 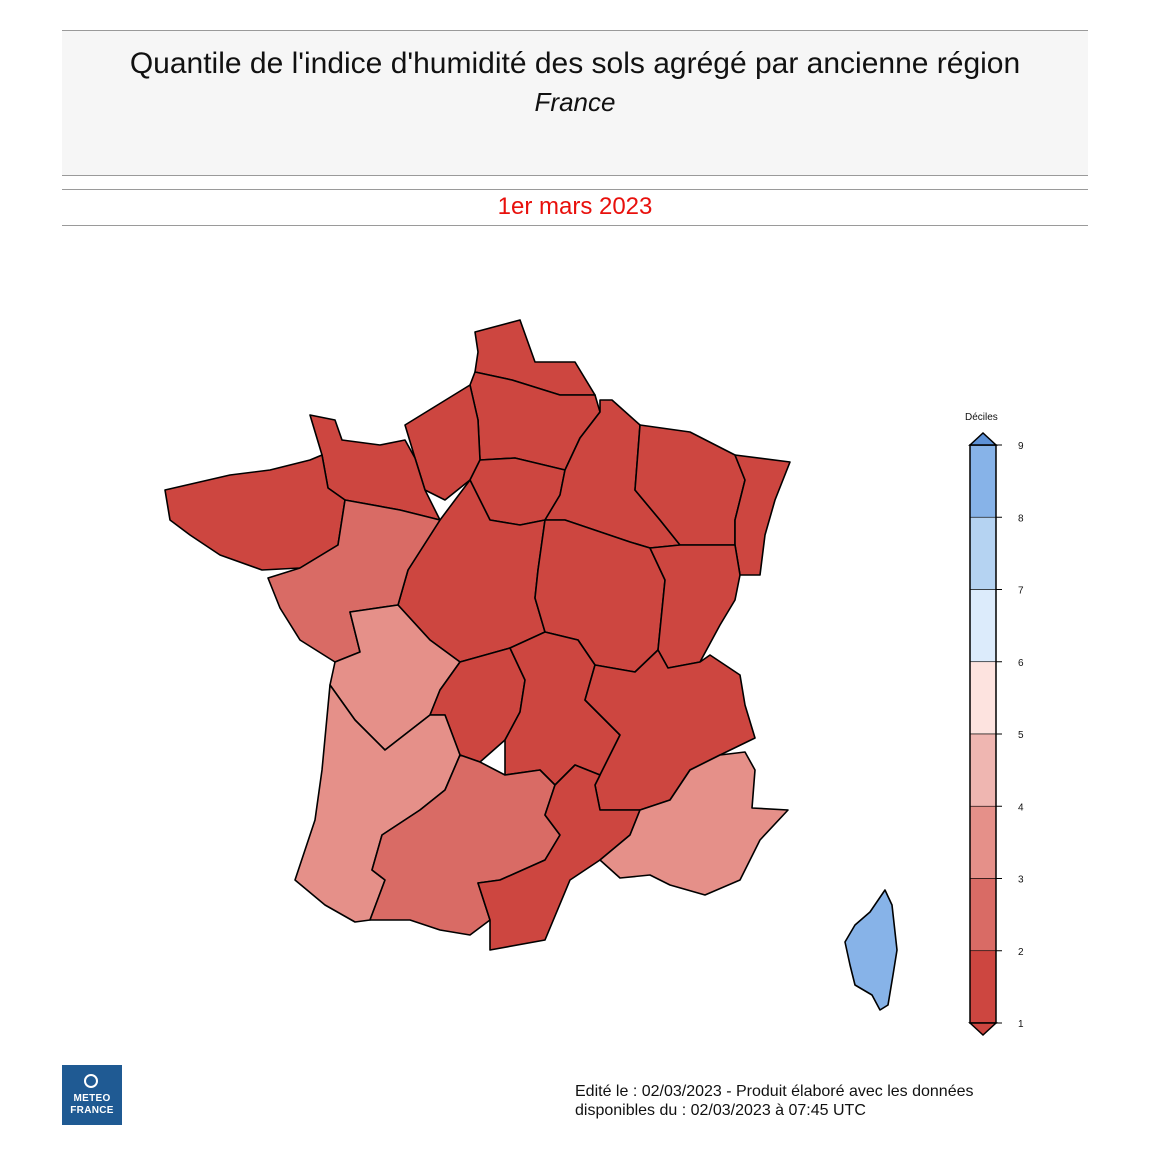 What do you see at coordinates (1021, 1024) in the screenshot?
I see `legend-tick-label: 1` at bounding box center [1021, 1024].